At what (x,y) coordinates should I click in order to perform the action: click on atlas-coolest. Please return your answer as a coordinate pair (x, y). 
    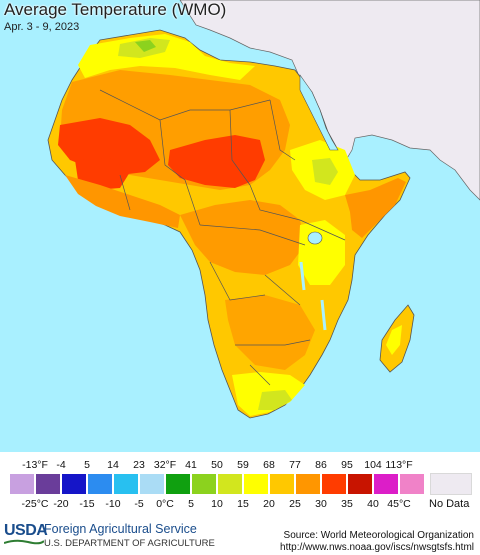
    Looking at the image, I should click on (145, 46).